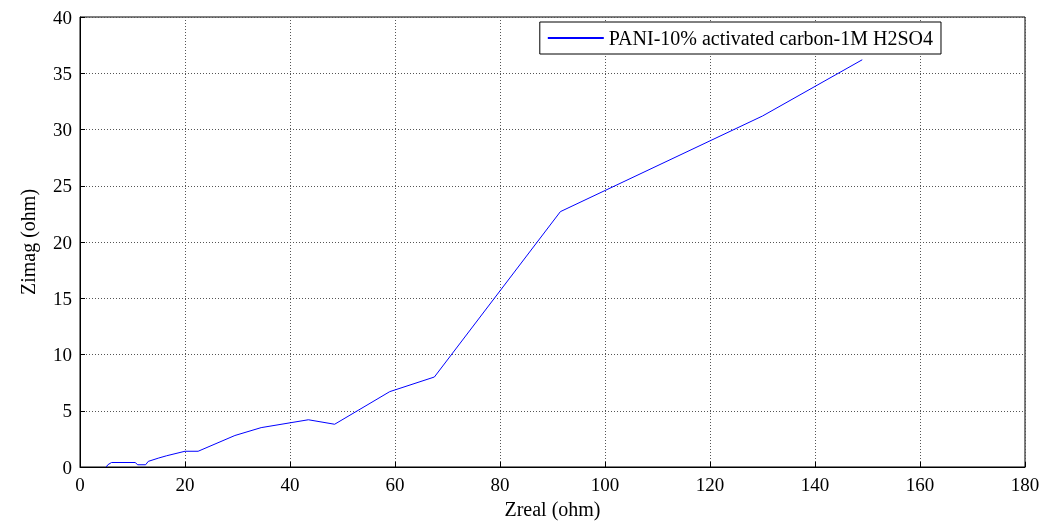 The height and width of the screenshot is (531, 1046). Describe the element at coordinates (395, 484) in the screenshot. I see `x-tick-label: 60` at that location.